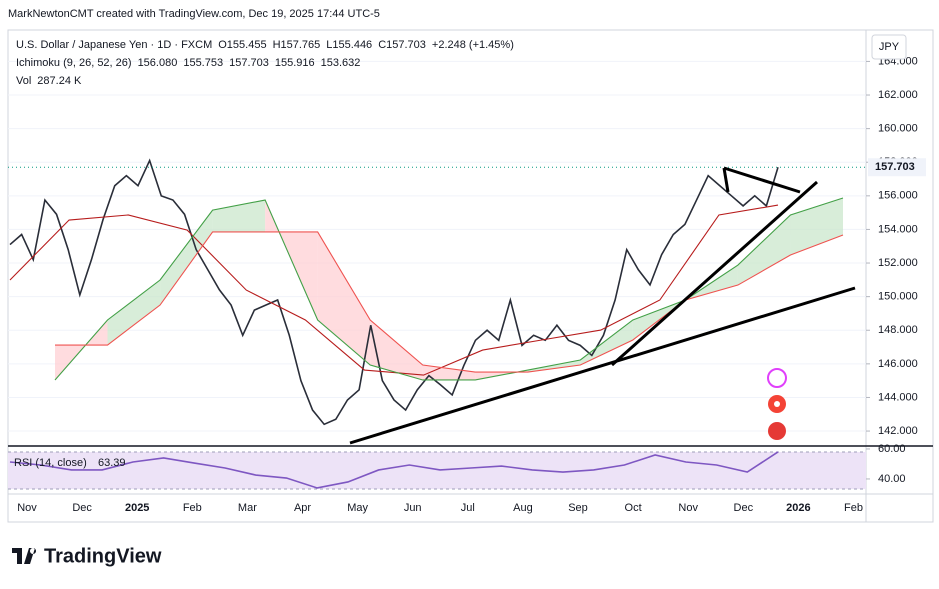 This screenshot has height=589, width=939. What do you see at coordinates (295, 63) in the screenshot?
I see `legend-text: 155.916` at bounding box center [295, 63].